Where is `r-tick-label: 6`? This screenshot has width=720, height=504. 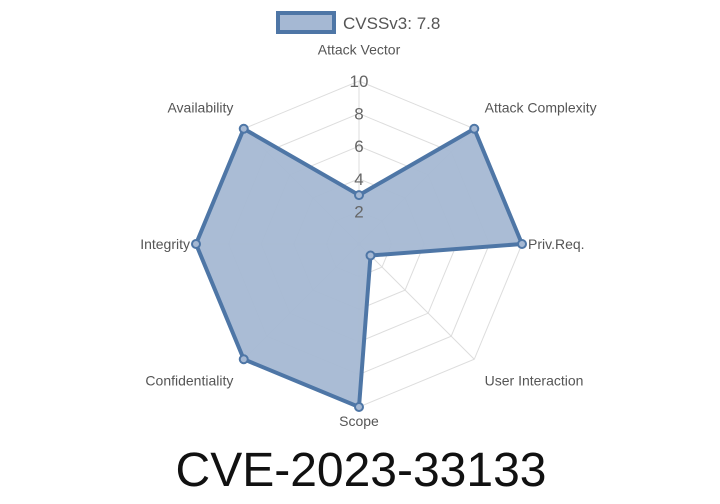 r-tick-label: 6 is located at coordinates (358, 146).